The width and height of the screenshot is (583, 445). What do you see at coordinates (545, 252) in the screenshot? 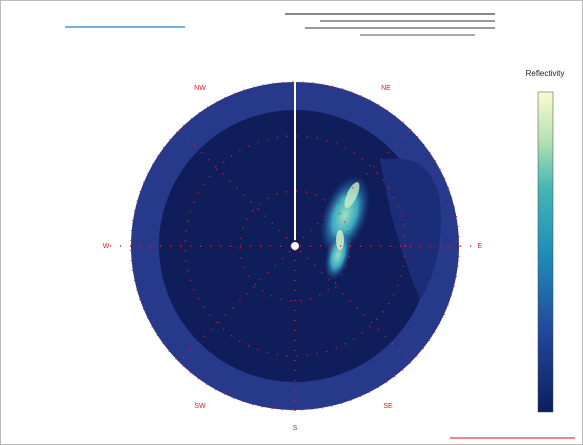
I see `colorbar` at bounding box center [545, 252].